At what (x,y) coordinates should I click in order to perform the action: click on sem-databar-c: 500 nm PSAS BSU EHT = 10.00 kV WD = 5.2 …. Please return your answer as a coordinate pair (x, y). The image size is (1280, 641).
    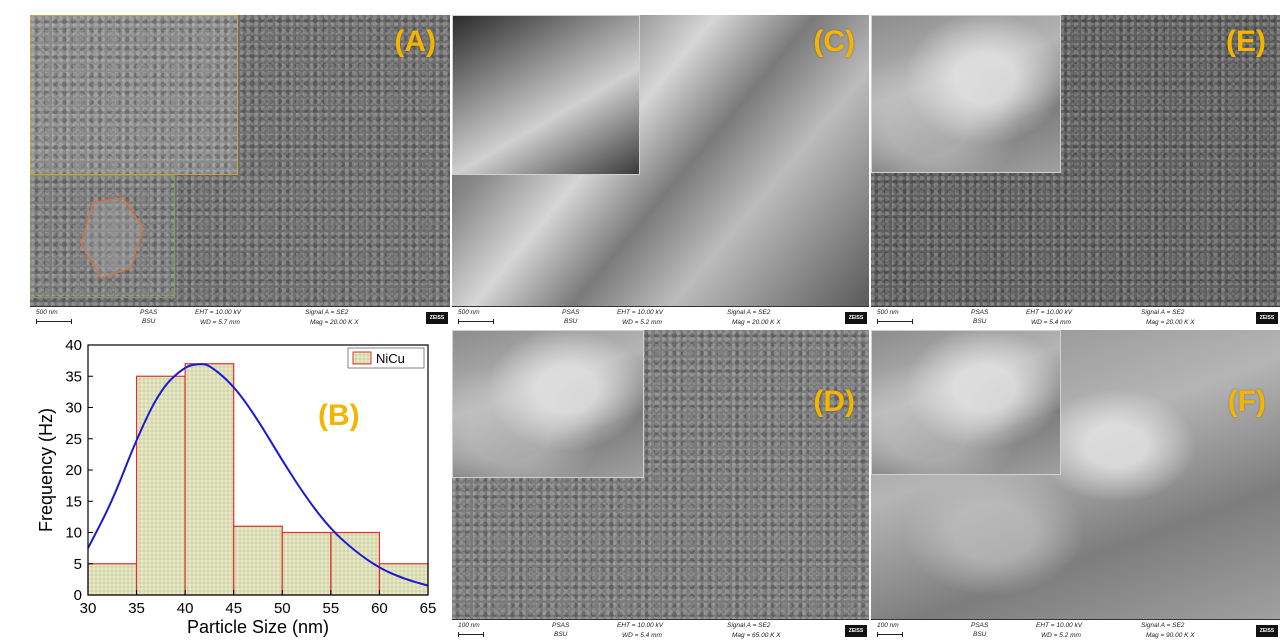
    Looking at the image, I should click on (660, 317).